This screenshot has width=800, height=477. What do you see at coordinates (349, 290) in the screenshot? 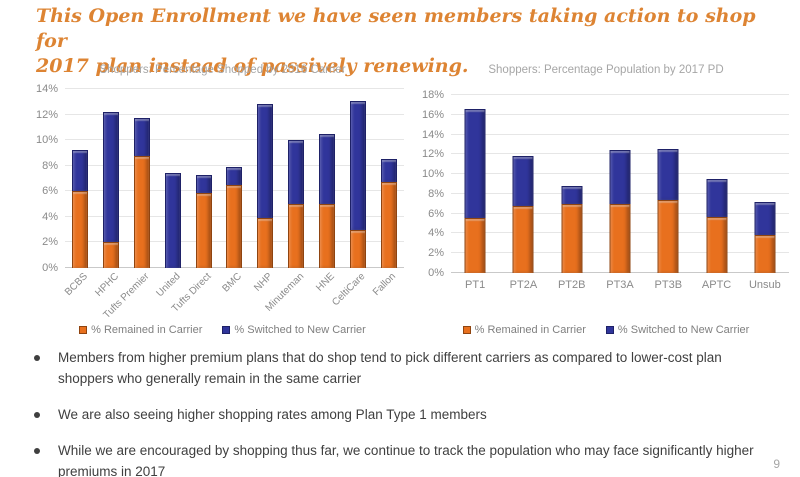
I see `x-axis-label-text: CeltiCare` at bounding box center [349, 290].